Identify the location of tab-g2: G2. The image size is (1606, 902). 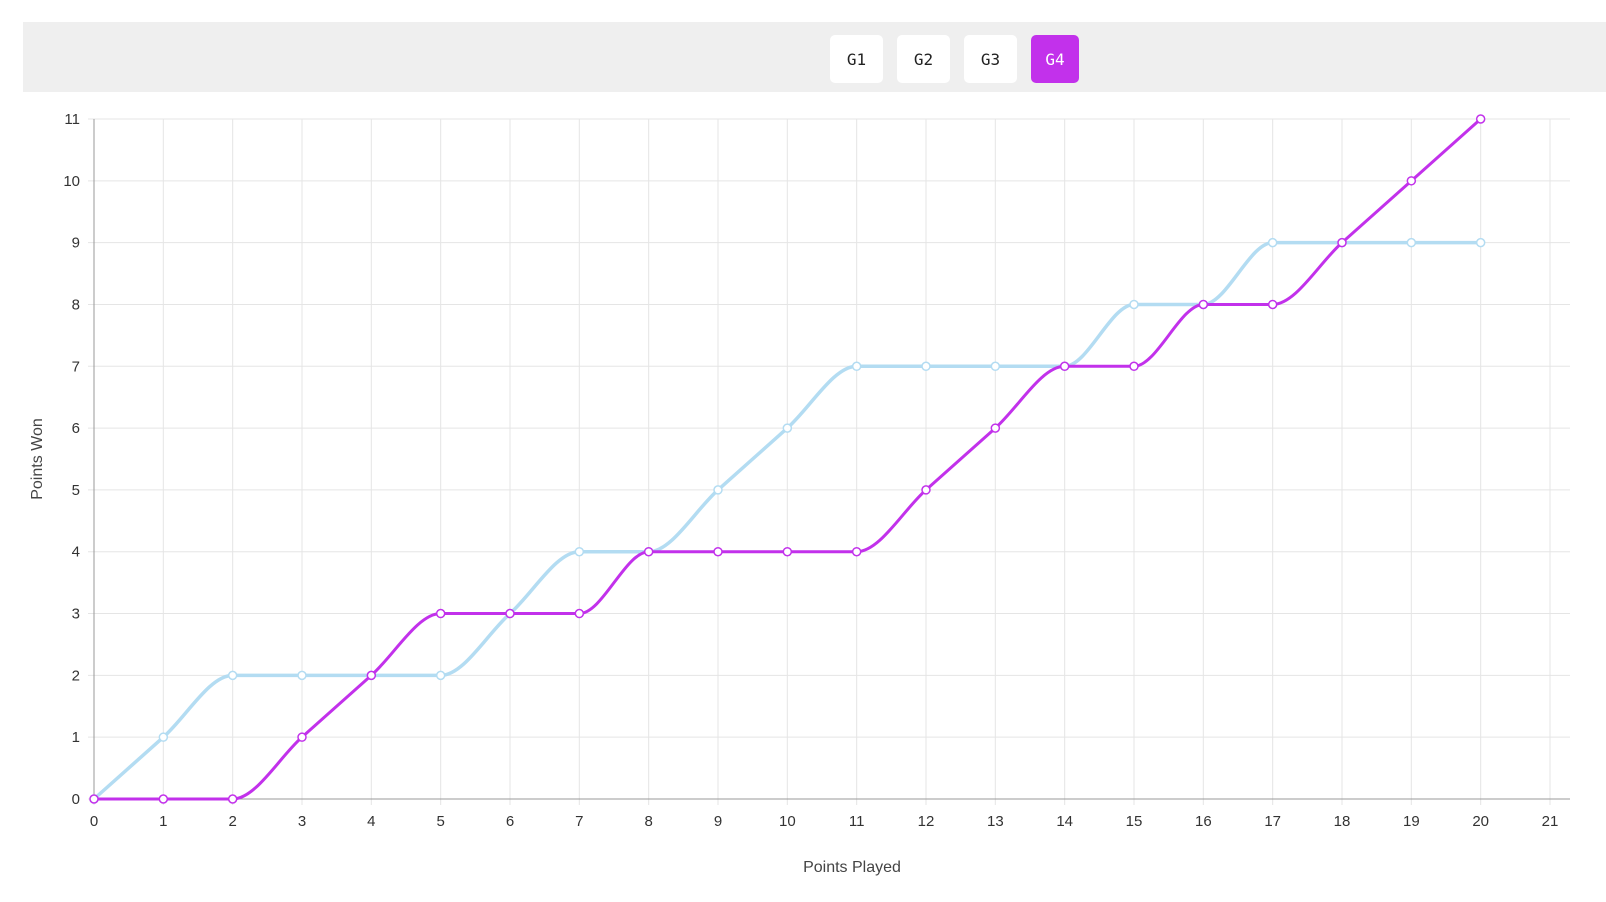
(923, 59).